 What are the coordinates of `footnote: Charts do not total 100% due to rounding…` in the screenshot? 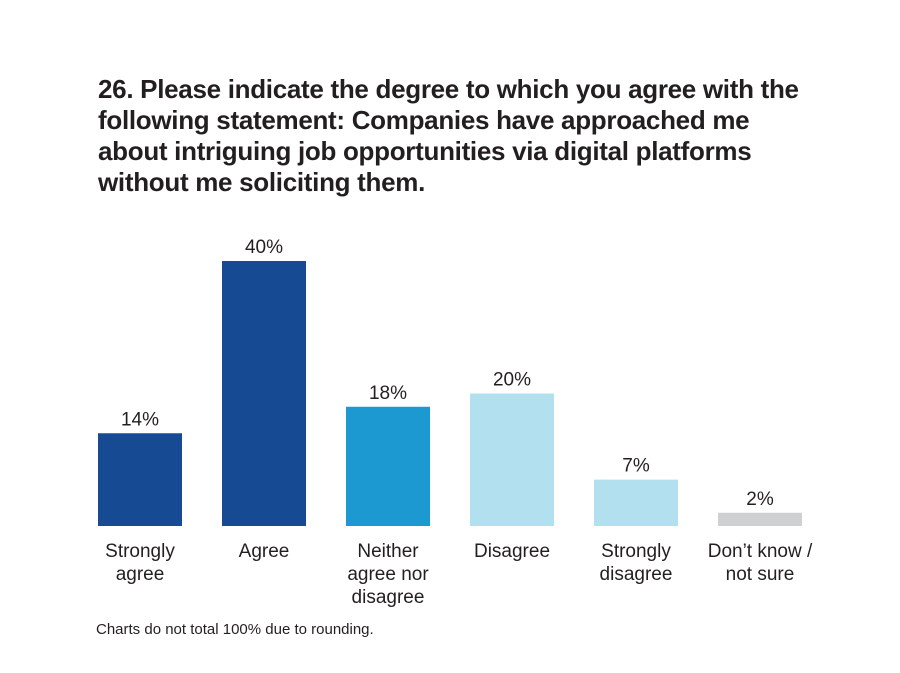 It's located at (235, 629).